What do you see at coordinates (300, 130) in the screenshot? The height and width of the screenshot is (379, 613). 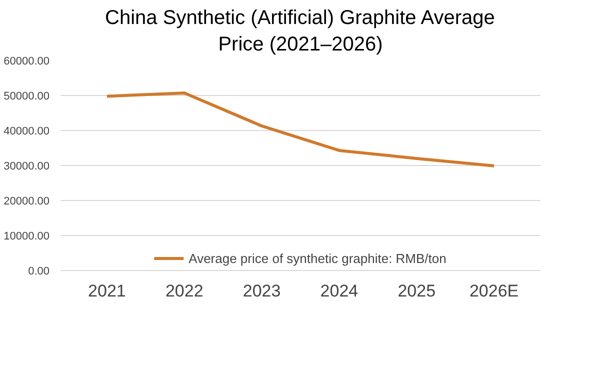 I see `line-series` at bounding box center [300, 130].